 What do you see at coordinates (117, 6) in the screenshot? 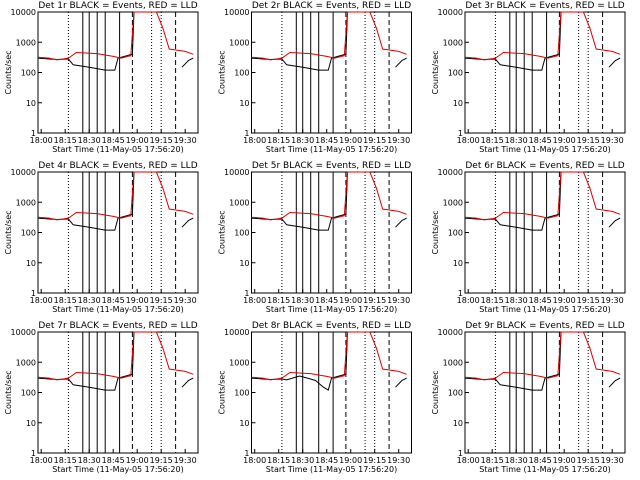
I see `chart-title: Det 1r BLACK = Events, RED = LLD` at bounding box center [117, 6].